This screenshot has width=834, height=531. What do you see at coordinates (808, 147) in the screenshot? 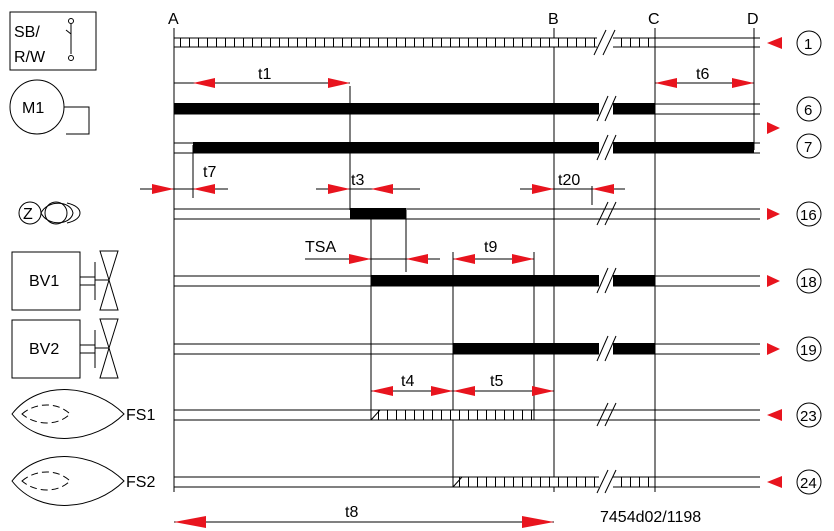
I see `terminal-label: 7` at bounding box center [808, 147].